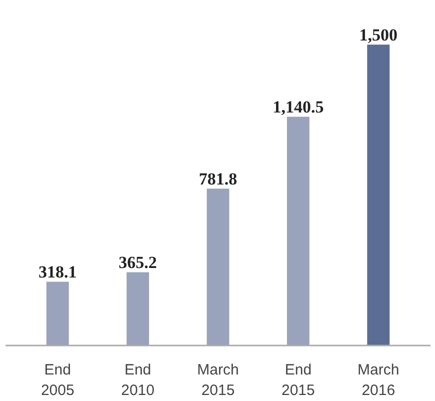 The image size is (435, 401). What do you see at coordinates (378, 35) in the screenshot?
I see `data-label: 1,500` at bounding box center [378, 35].